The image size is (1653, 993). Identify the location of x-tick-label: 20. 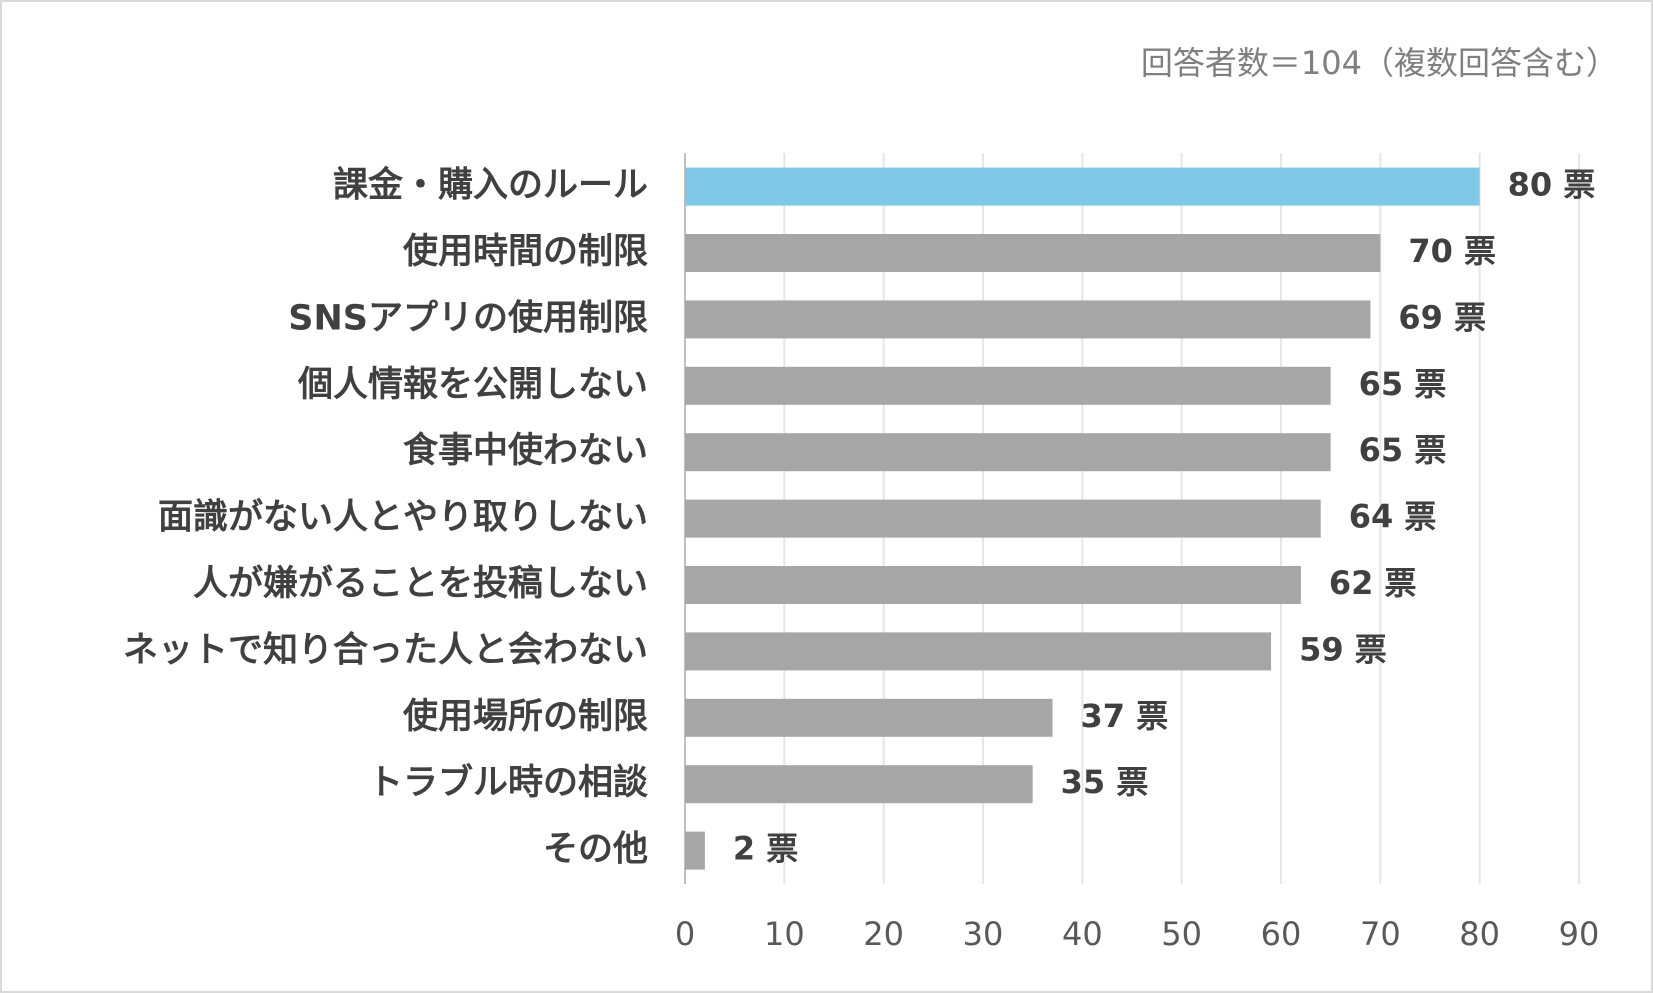
(883, 934).